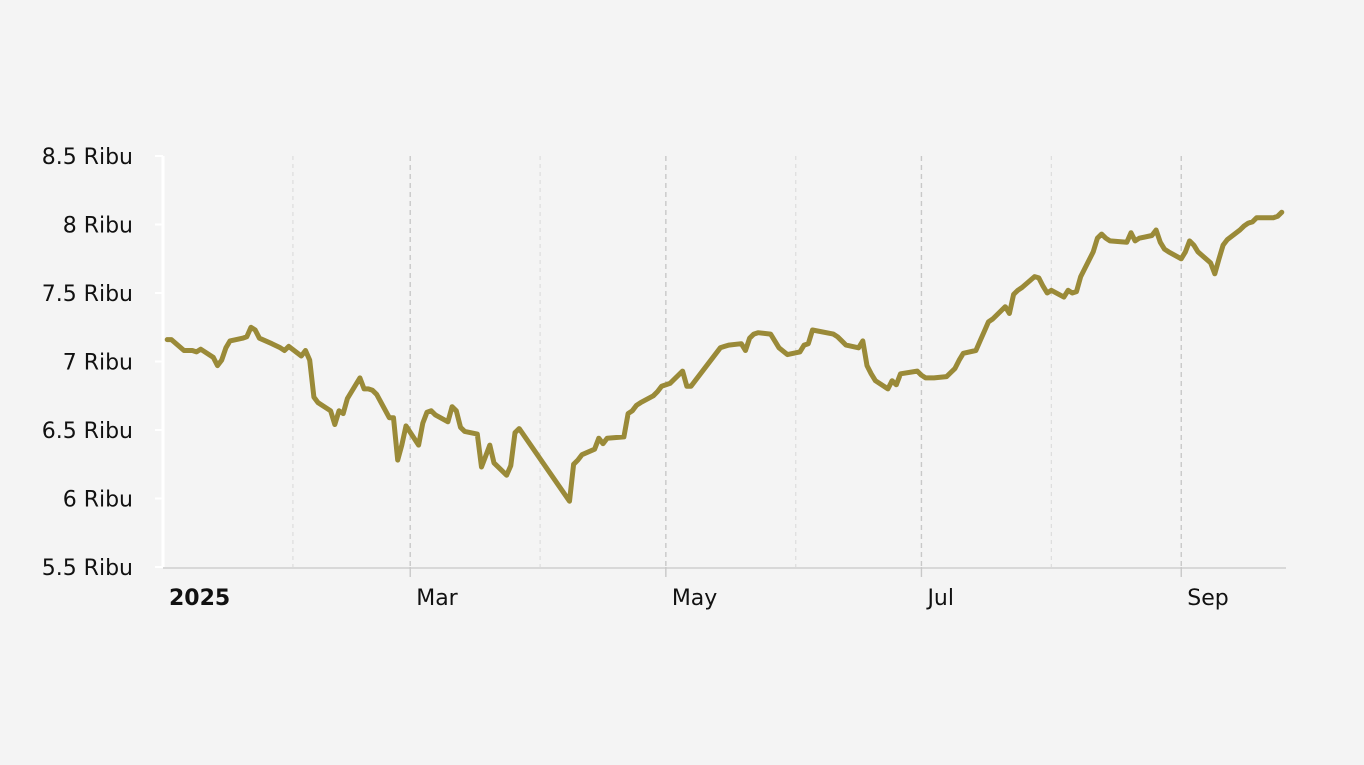 The image size is (1364, 765). What do you see at coordinates (87, 157) in the screenshot?
I see `y-tick-label: 8.5 Ribu` at bounding box center [87, 157].